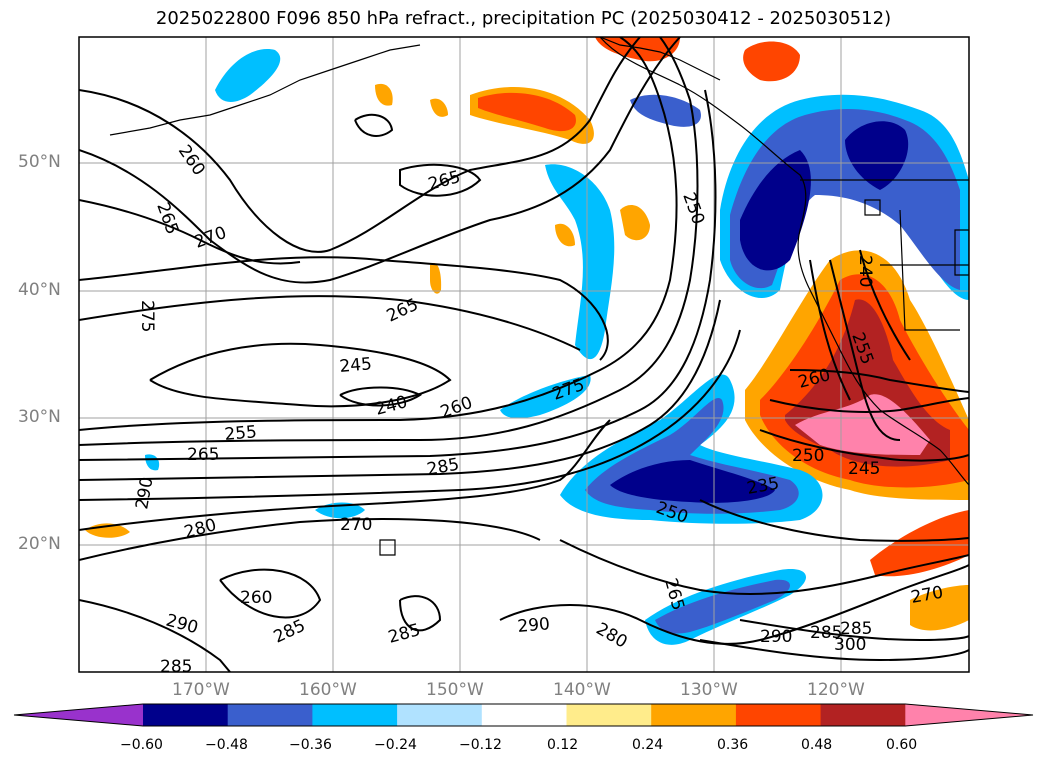 This screenshot has height=765, width=1047. What do you see at coordinates (328, 690) in the screenshot?
I see `lon-label-160w: 160°W` at bounding box center [328, 690].